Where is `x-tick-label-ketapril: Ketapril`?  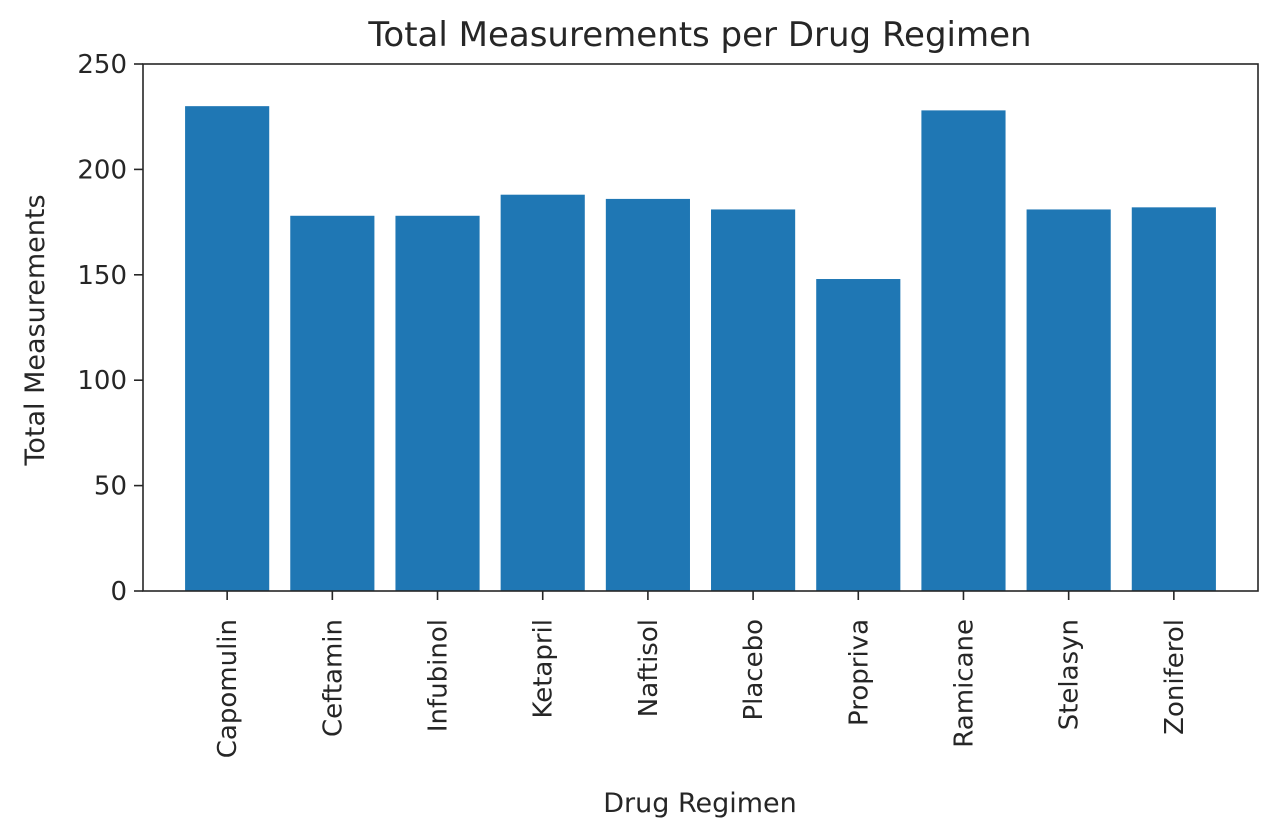 x-tick-label-ketapril: Ketapril is located at coordinates (544, 669).